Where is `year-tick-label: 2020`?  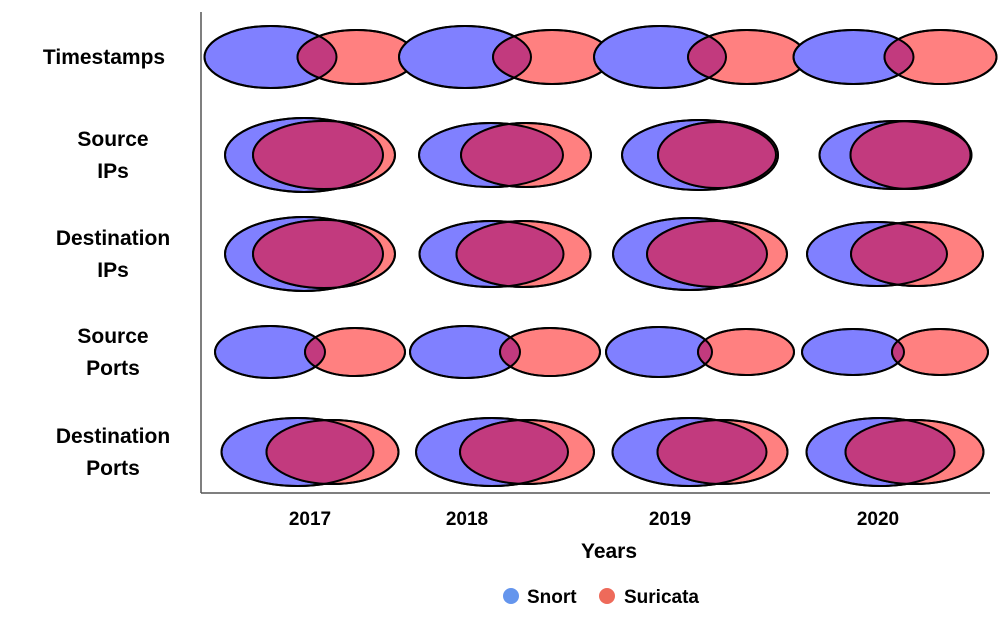 year-tick-label: 2020 is located at coordinates (878, 519).